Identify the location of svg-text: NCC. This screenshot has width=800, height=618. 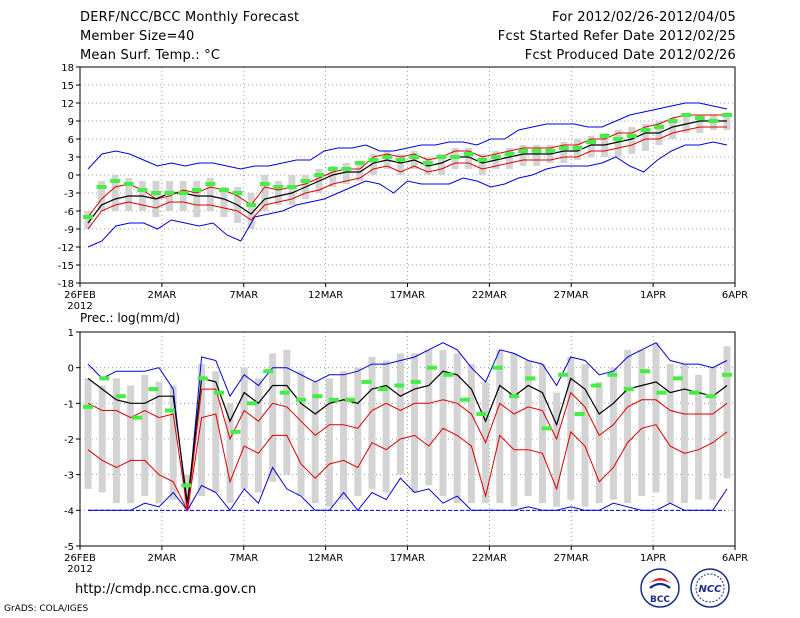
(710, 589).